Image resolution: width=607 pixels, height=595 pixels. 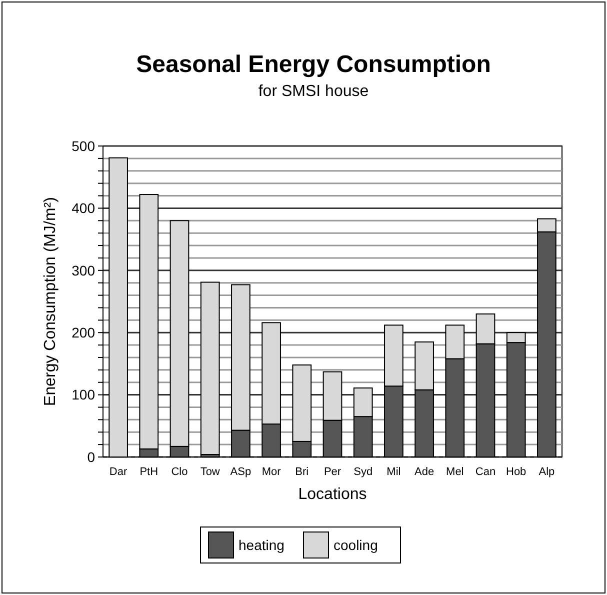 I want to click on y-tick-label: 300, so click(x=84, y=270).